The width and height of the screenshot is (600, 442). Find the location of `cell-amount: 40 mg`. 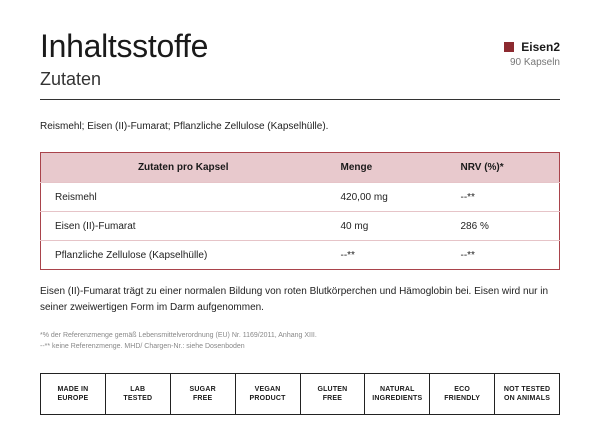

cell-amount: 40 mg is located at coordinates (354, 226).